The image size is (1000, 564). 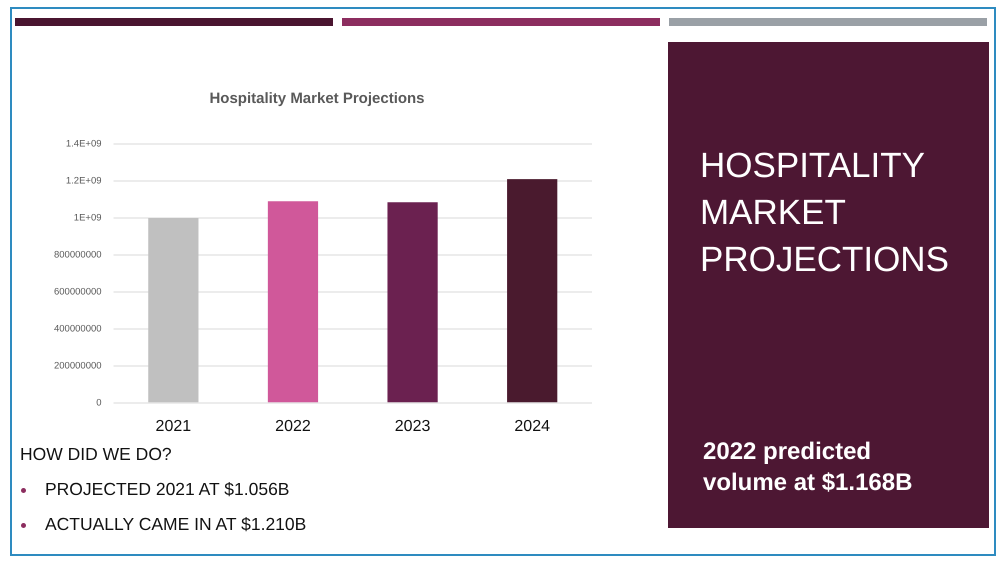 I want to click on text: PROJECTED 2021 AT $1.056B, so click(x=167, y=489).